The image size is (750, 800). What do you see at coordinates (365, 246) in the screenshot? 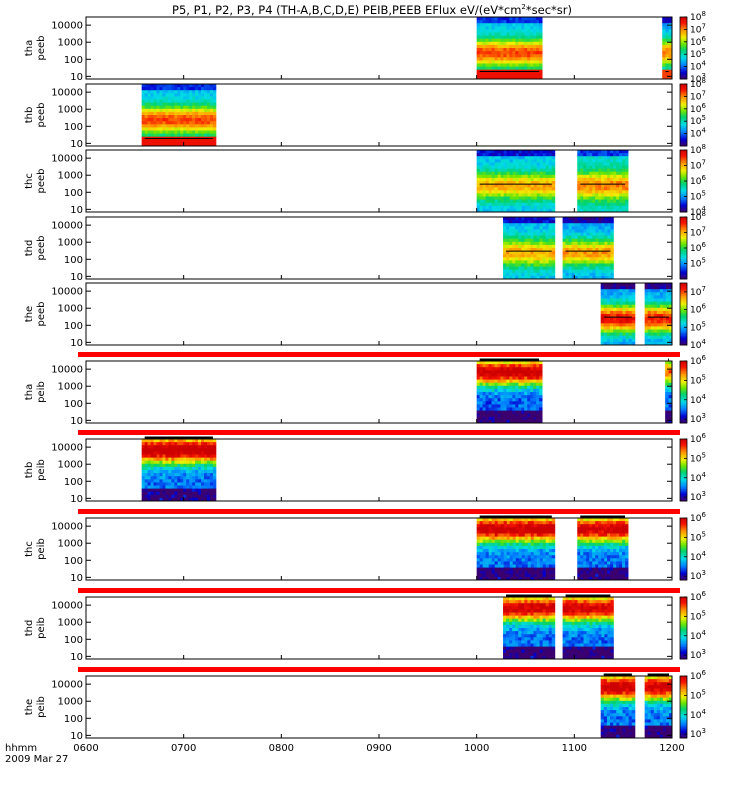
I see `panel-thd-peeb: 10 100 1000 10000 thd peeb 10⁵ 10⁶ 10⁷ 10⁸` at bounding box center [365, 246].